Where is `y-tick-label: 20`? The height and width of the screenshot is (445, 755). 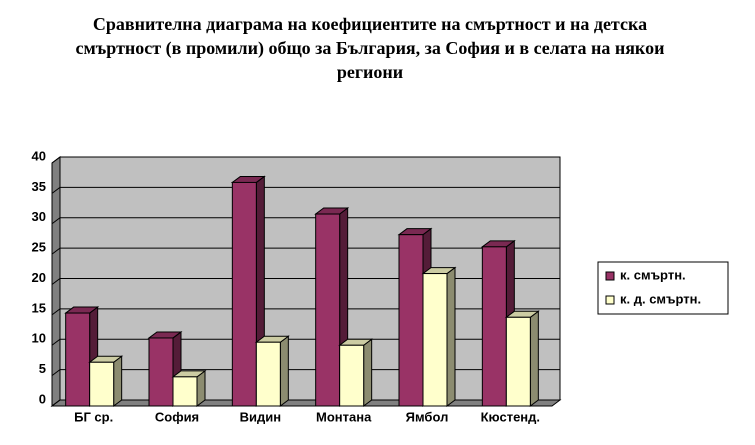 y-tick-label: 20 is located at coordinates (39, 277).